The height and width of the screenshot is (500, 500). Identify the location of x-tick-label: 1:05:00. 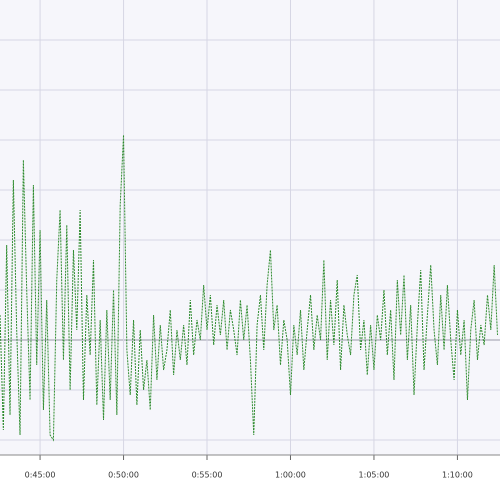
(374, 475).